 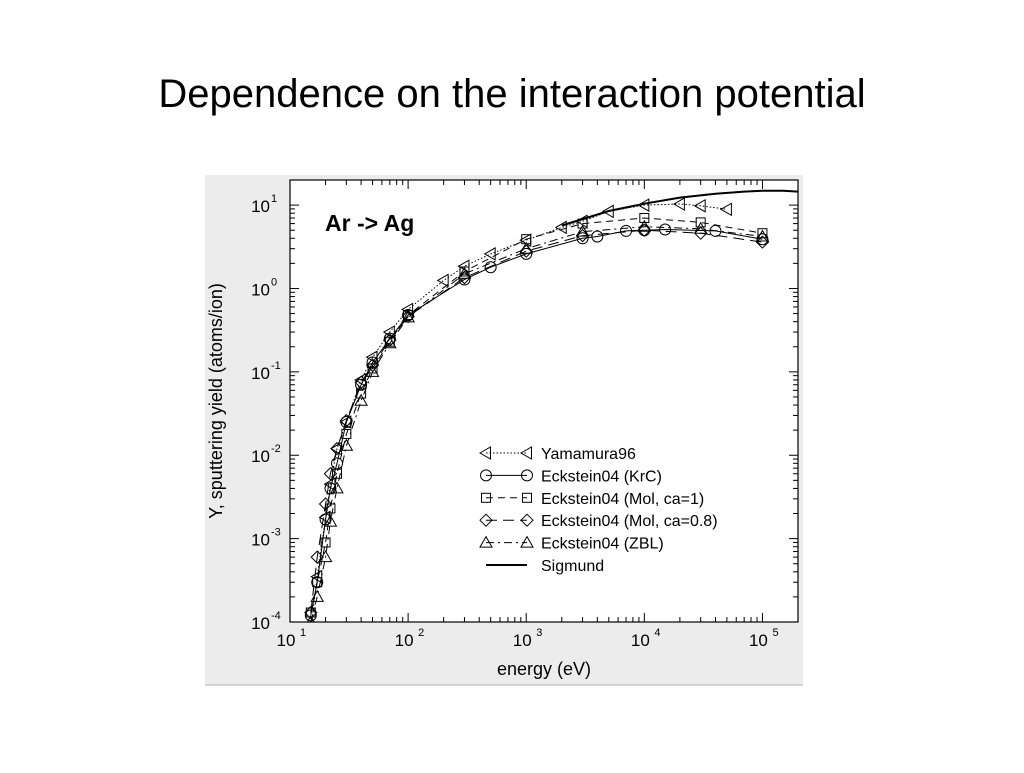 I want to click on y-tick-label-exponent: 0, so click(x=274, y=282).